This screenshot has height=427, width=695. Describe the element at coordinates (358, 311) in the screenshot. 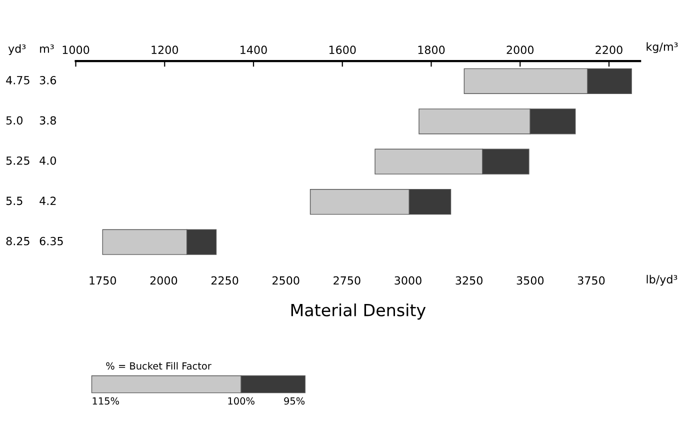

I see `x-axis-title: Material Density` at that location.